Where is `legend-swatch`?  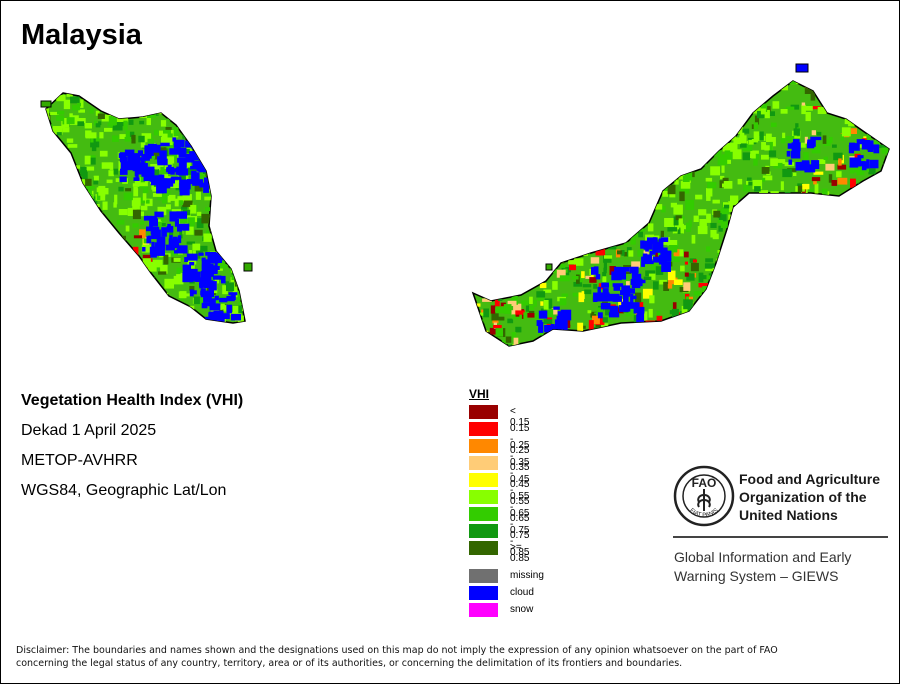
legend-swatch is located at coordinates (483, 531).